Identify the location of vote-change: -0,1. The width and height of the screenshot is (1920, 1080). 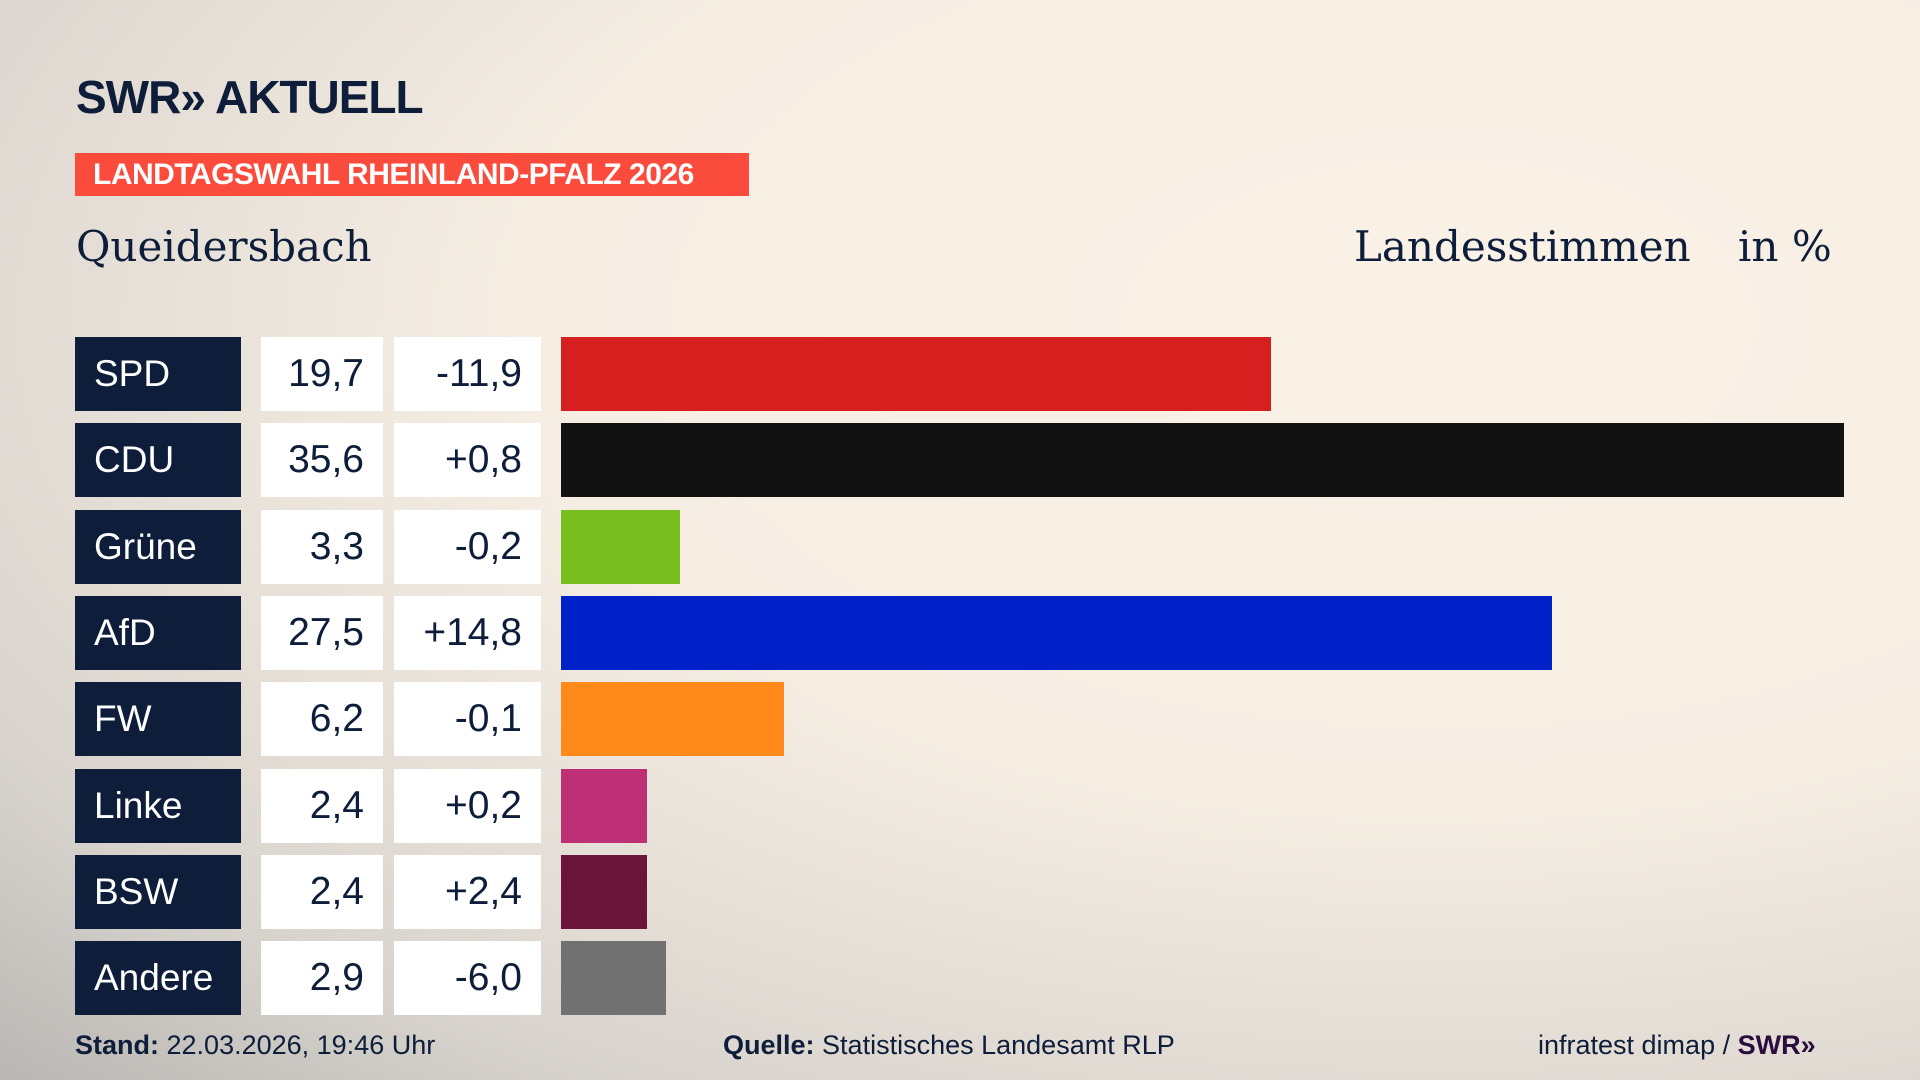
(467, 719).